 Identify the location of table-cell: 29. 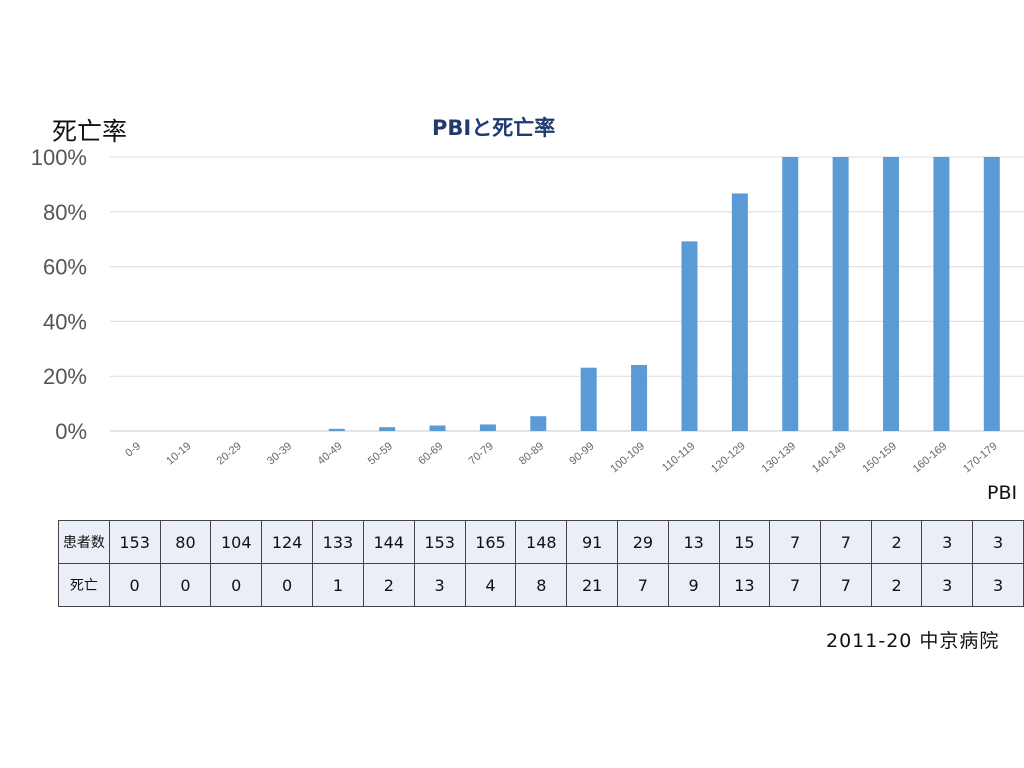
(643, 542).